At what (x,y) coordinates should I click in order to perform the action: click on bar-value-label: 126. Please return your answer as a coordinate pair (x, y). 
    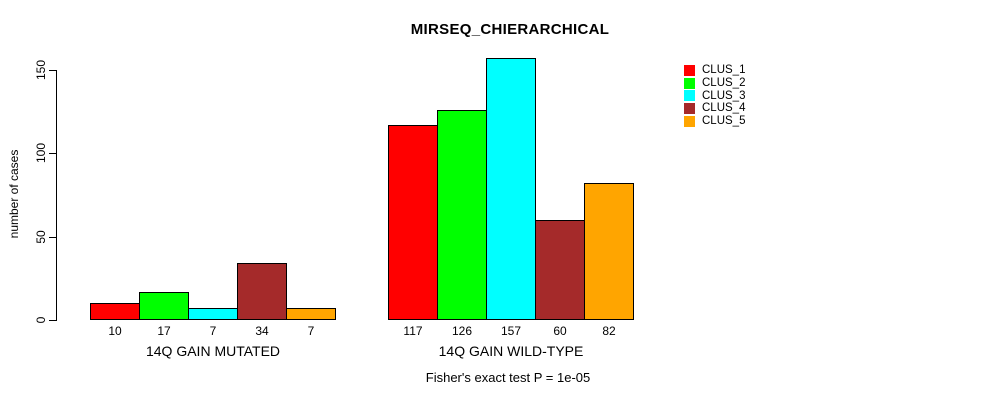
    Looking at the image, I should click on (462, 331).